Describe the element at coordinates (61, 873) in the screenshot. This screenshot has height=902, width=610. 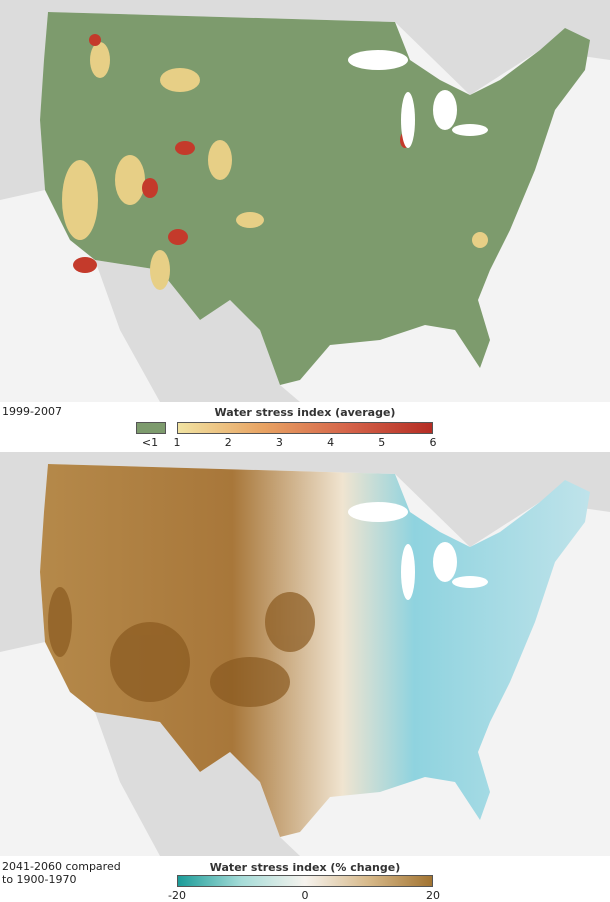
I see `period-label: 2041-2060 compared to 1900-1970` at that location.